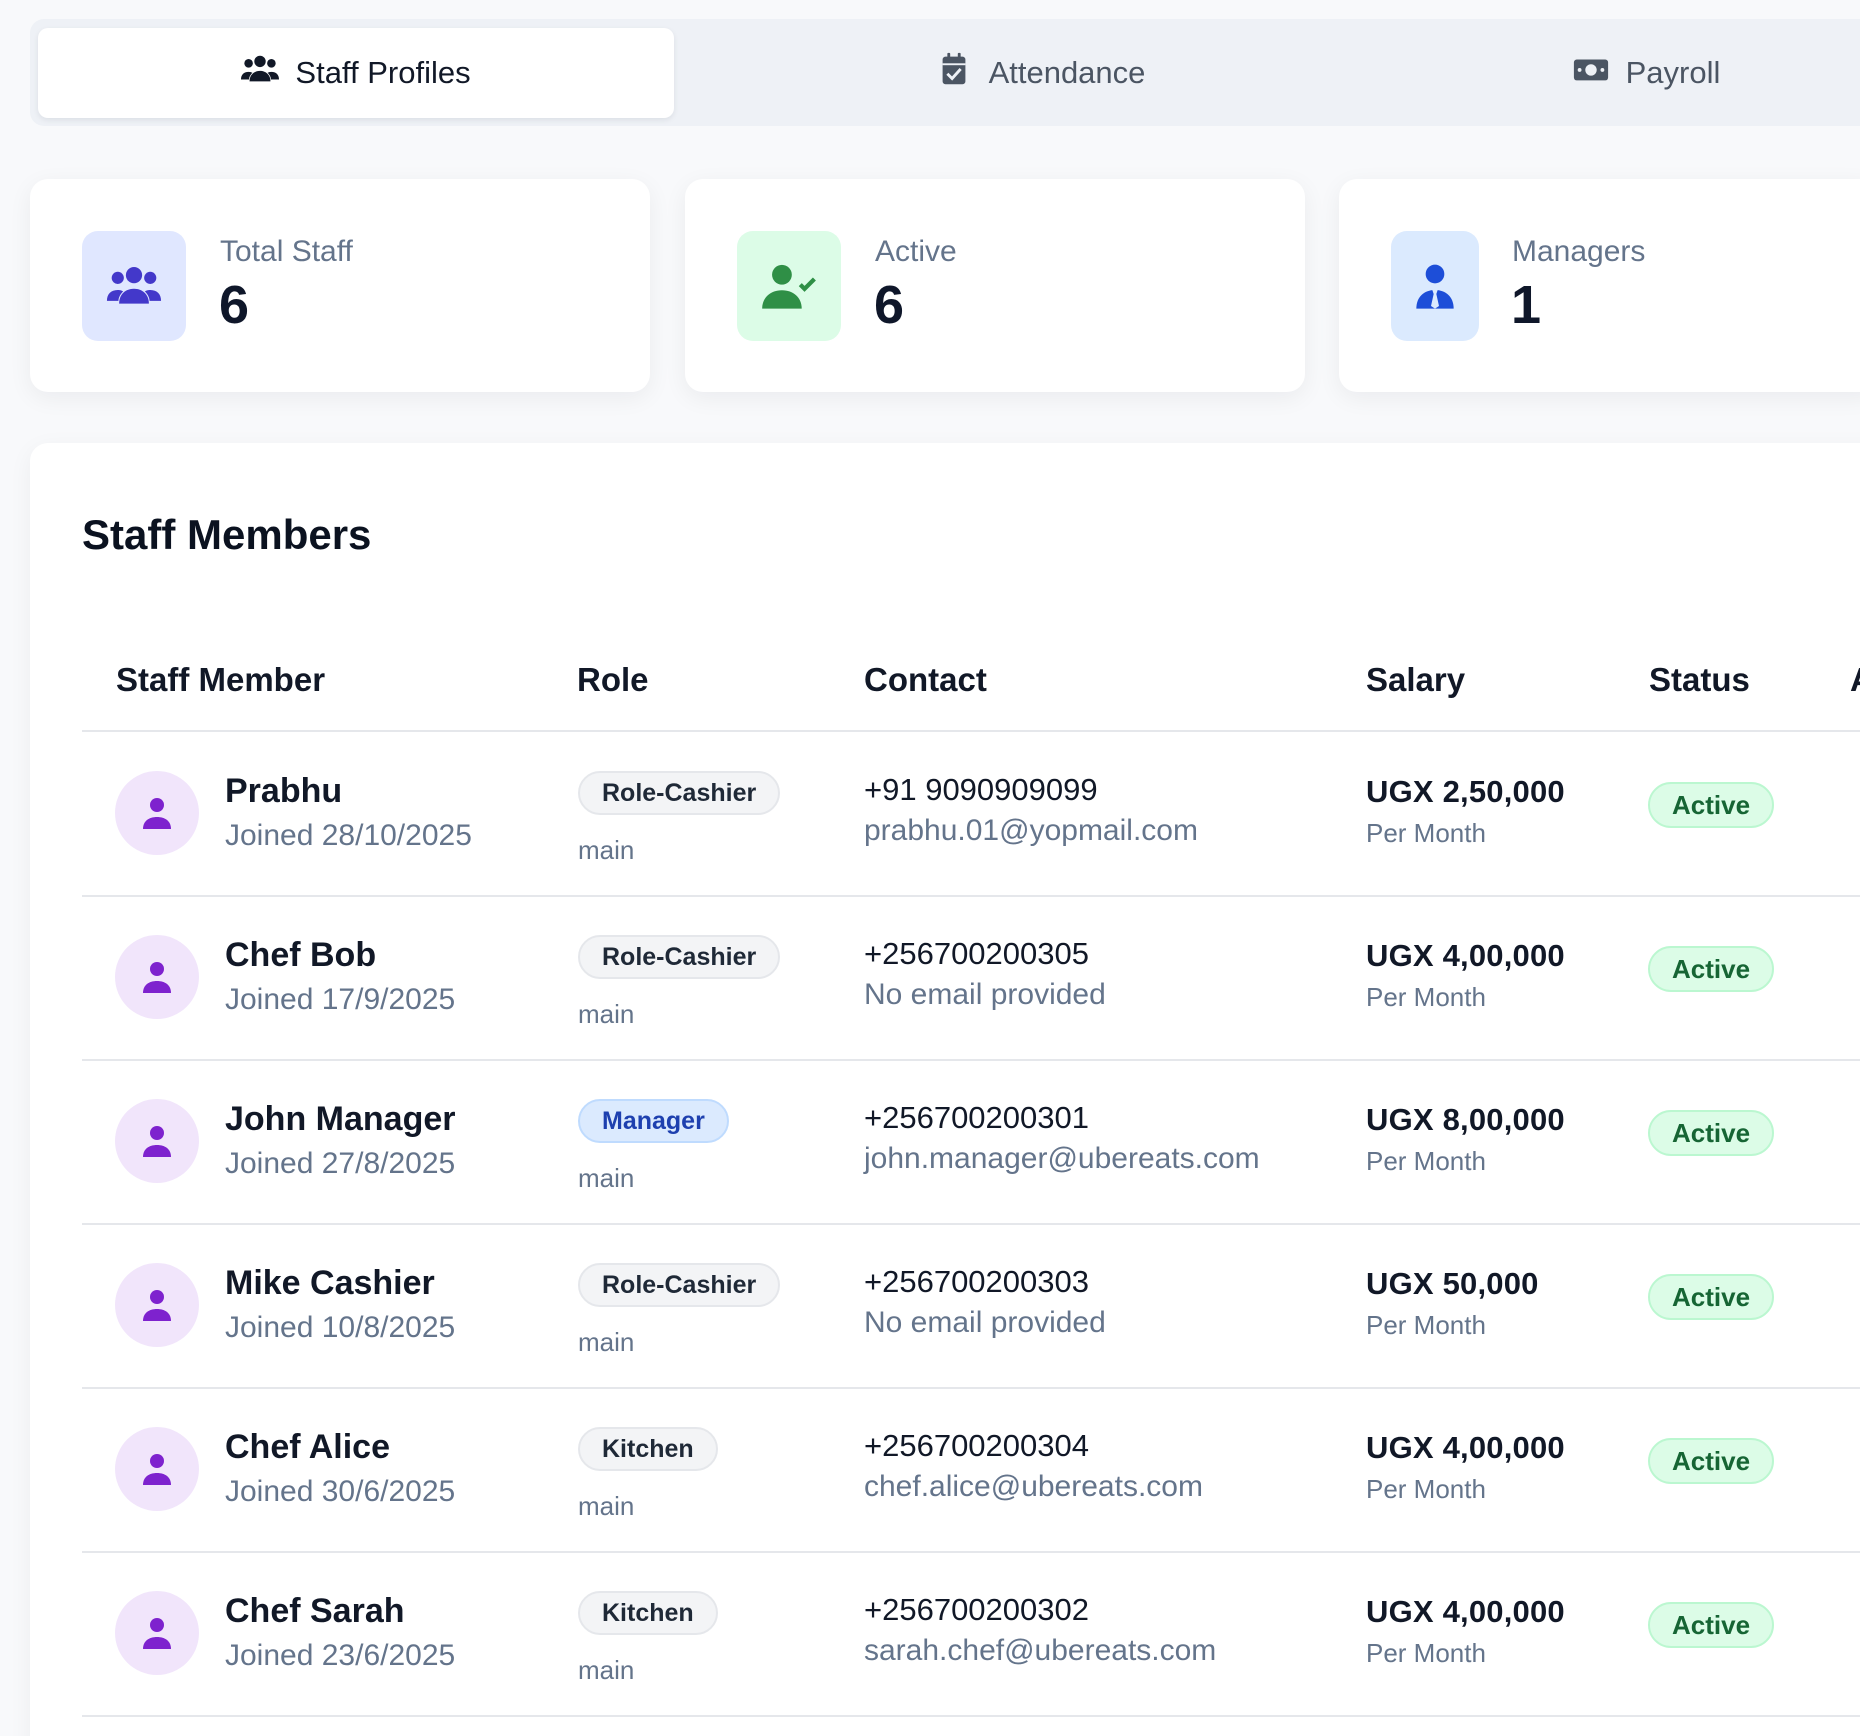 This screenshot has height=1736, width=1860. Describe the element at coordinates (1435, 286) in the screenshot. I see `user-tie-icon` at that location.